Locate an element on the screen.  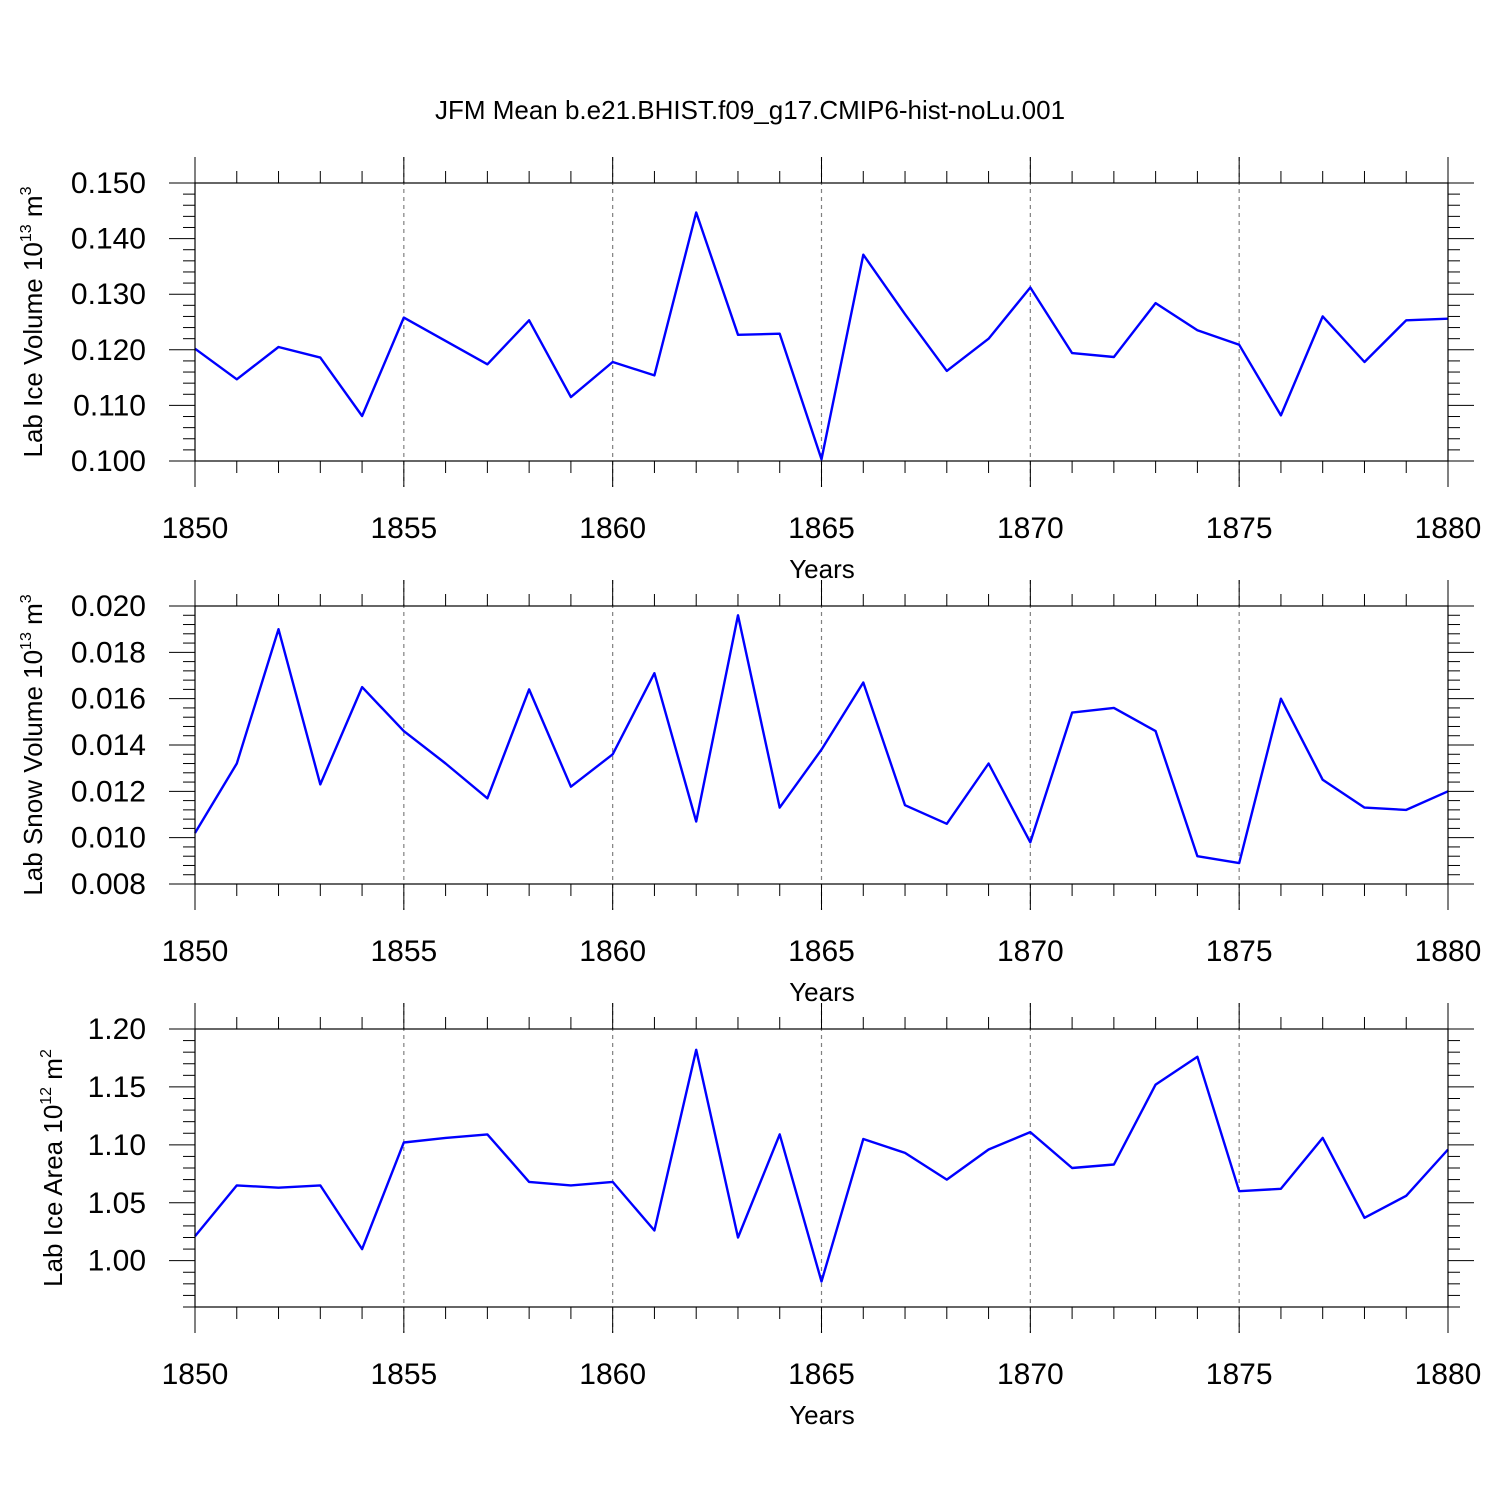
y-tick-label: 0.130 is located at coordinates (108, 294).